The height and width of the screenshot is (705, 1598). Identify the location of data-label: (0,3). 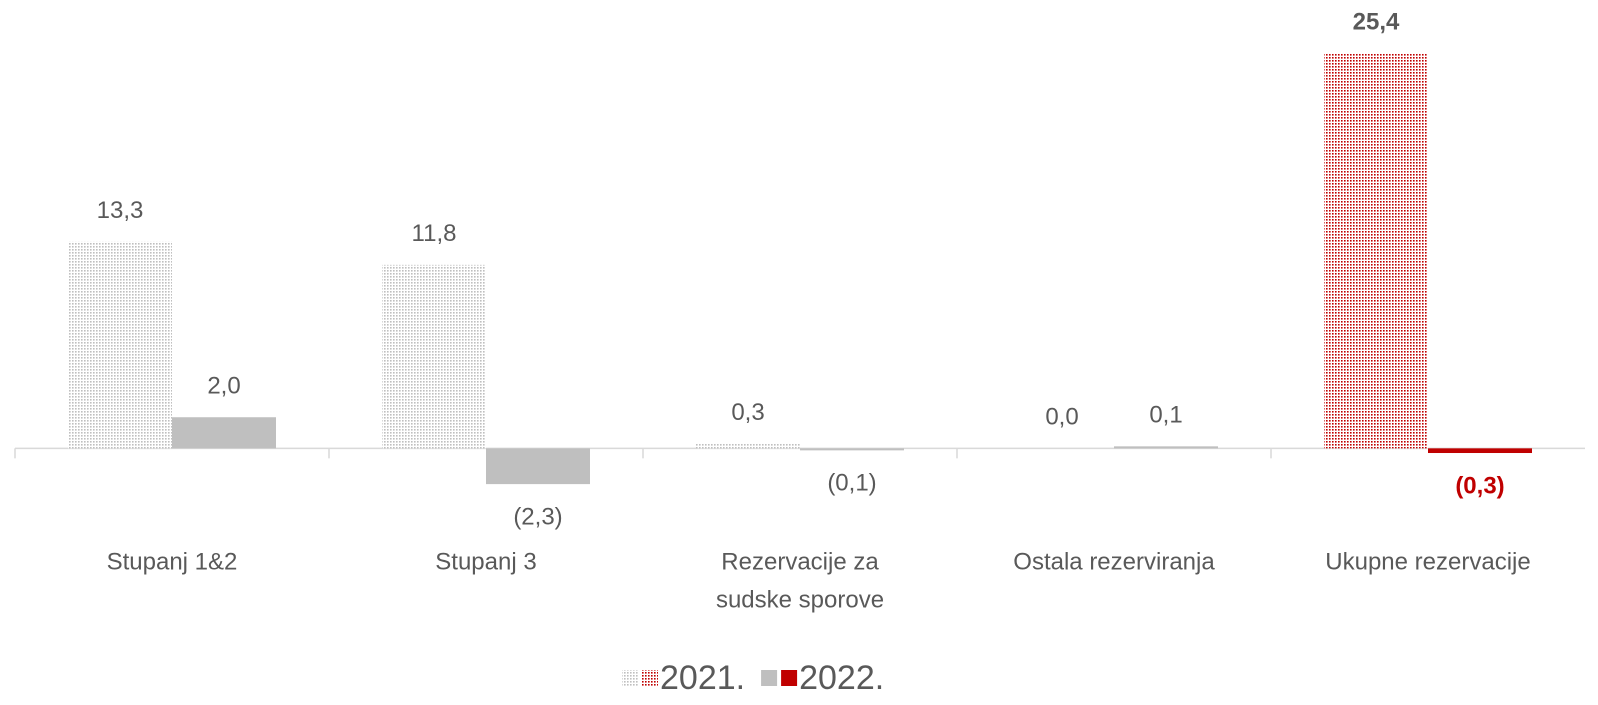
(1479, 485).